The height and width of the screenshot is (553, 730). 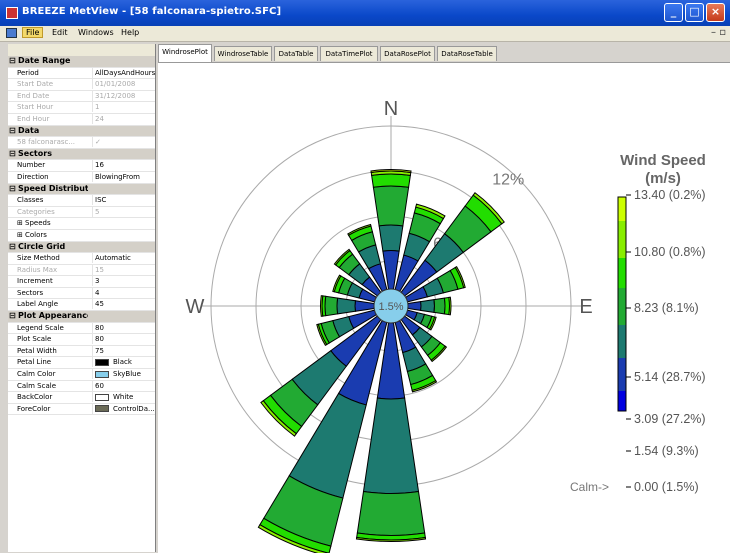 I want to click on tab-windrosetable: WindroseTable, so click(x=243, y=53).